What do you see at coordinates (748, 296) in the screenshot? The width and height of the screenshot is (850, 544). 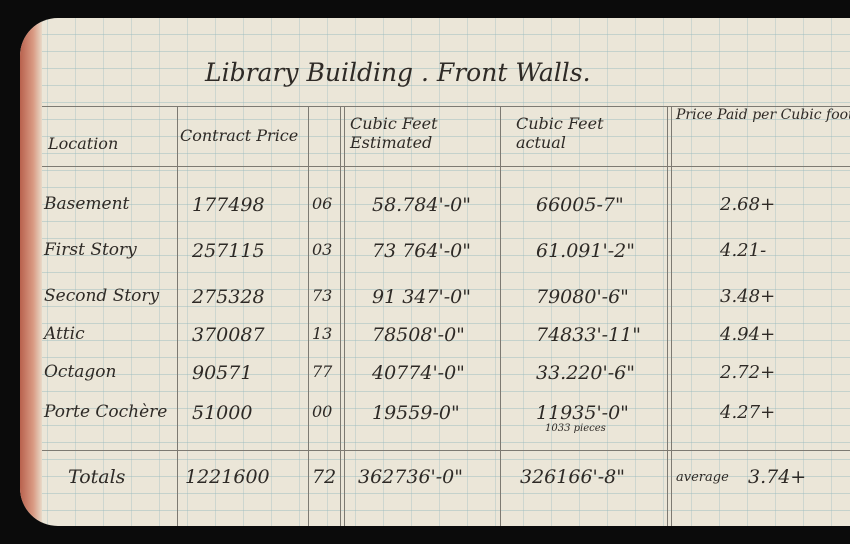 I see `row-per-foot: 3.48+` at bounding box center [748, 296].